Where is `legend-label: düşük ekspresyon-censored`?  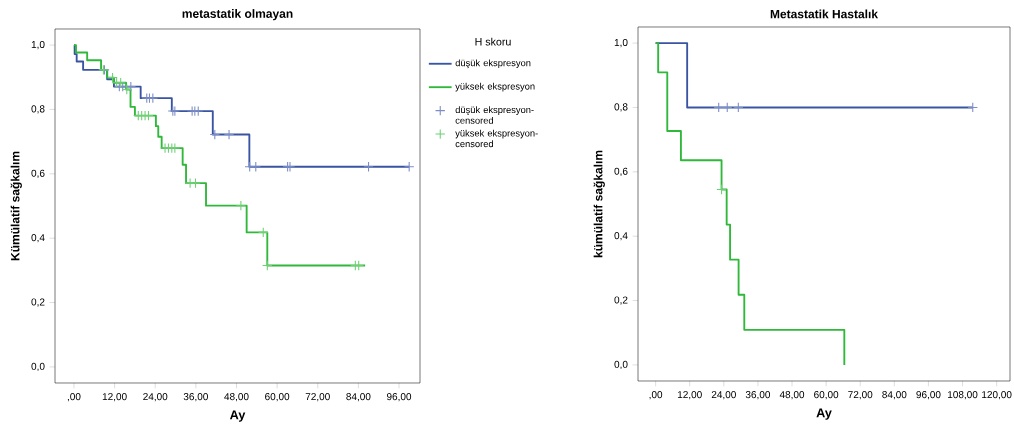 legend-label: düşük ekspresyon-censored is located at coordinates (494, 115).